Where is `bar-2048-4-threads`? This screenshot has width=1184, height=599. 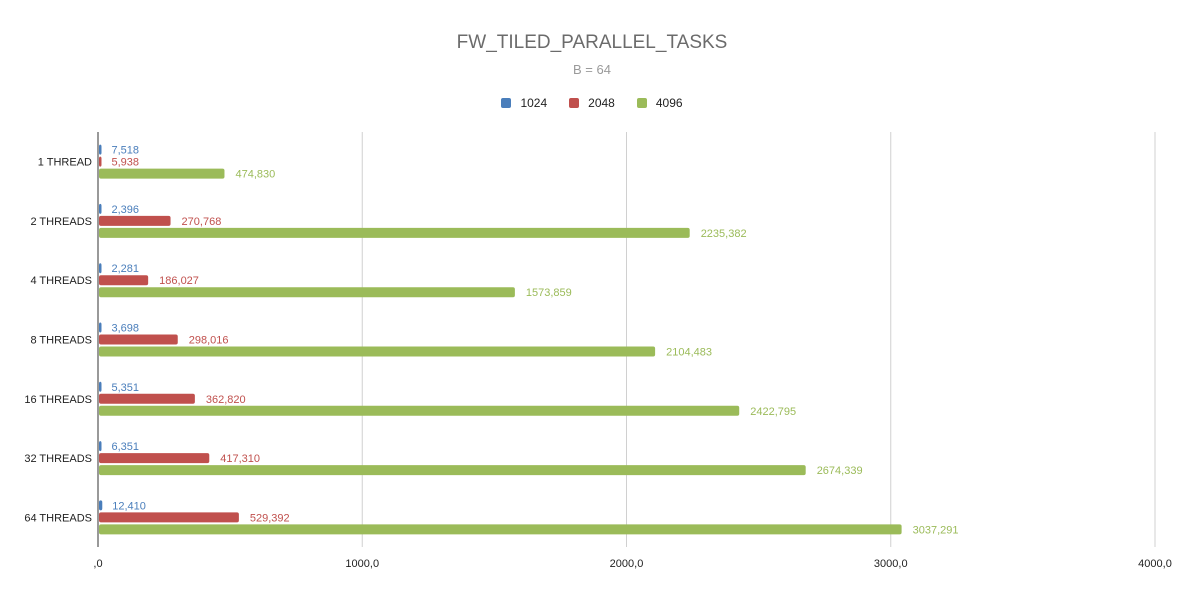 bar-2048-4-threads is located at coordinates (124, 280).